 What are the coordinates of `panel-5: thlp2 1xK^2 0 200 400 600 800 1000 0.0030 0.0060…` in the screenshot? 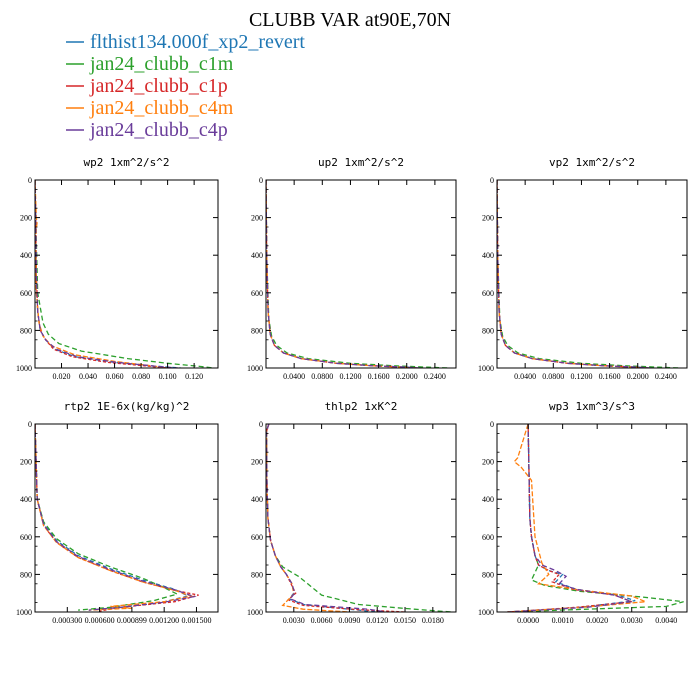 It's located at (352, 512).